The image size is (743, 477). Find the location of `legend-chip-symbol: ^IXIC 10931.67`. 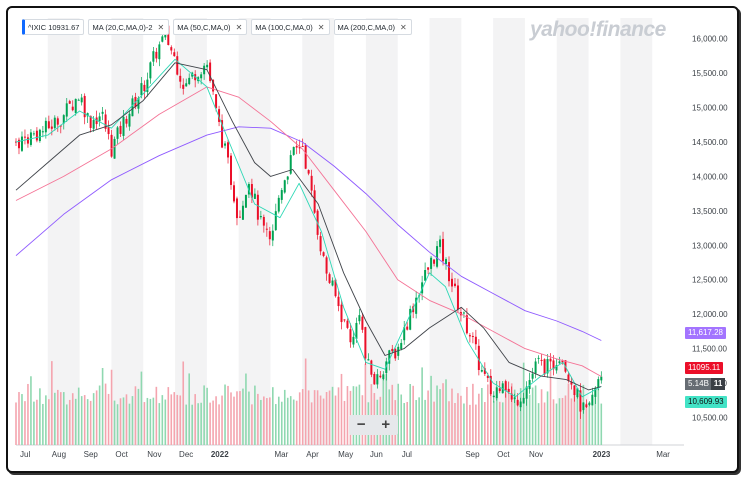

legend-chip-symbol: ^IXIC 10931.67 is located at coordinates (53, 27).